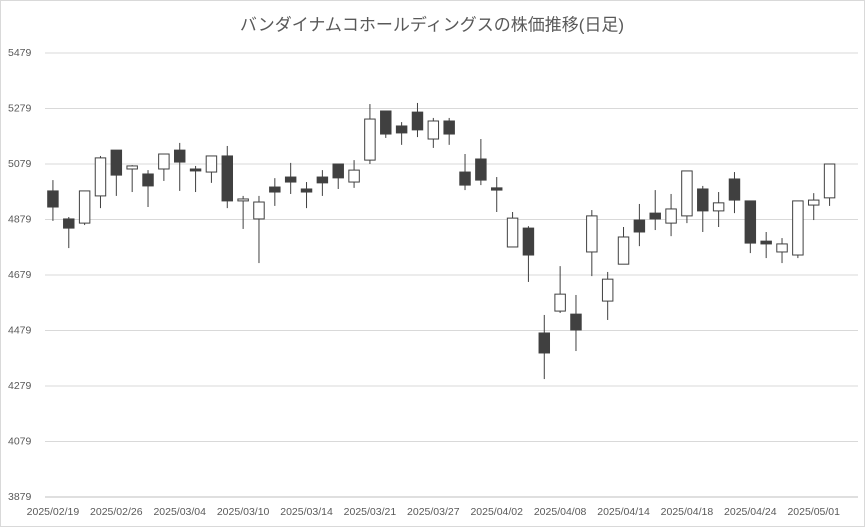 The width and height of the screenshot is (865, 527). I want to click on x-tick-label: 2025/02/26, so click(116, 512).